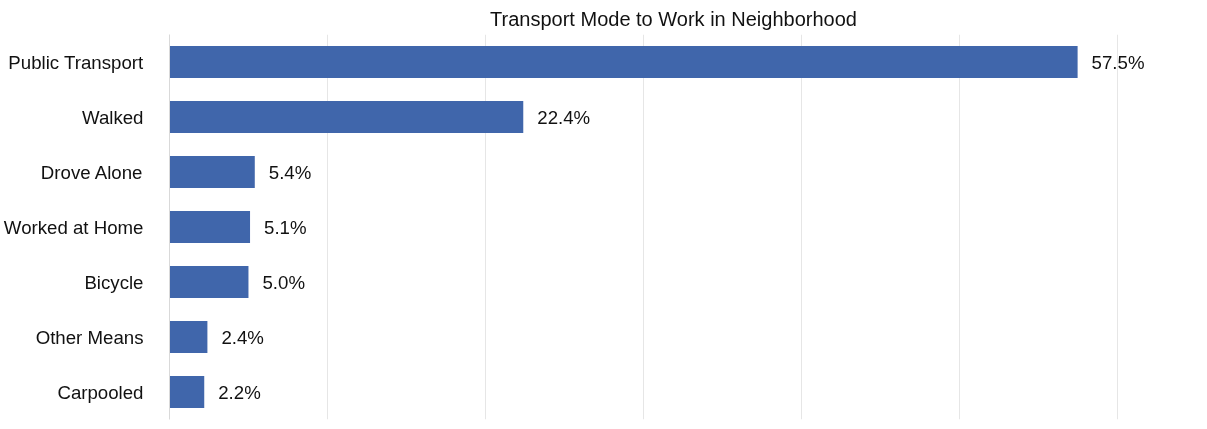 The width and height of the screenshot is (1207, 429). What do you see at coordinates (89, 337) in the screenshot?
I see `y-tick-label: Other Means` at bounding box center [89, 337].